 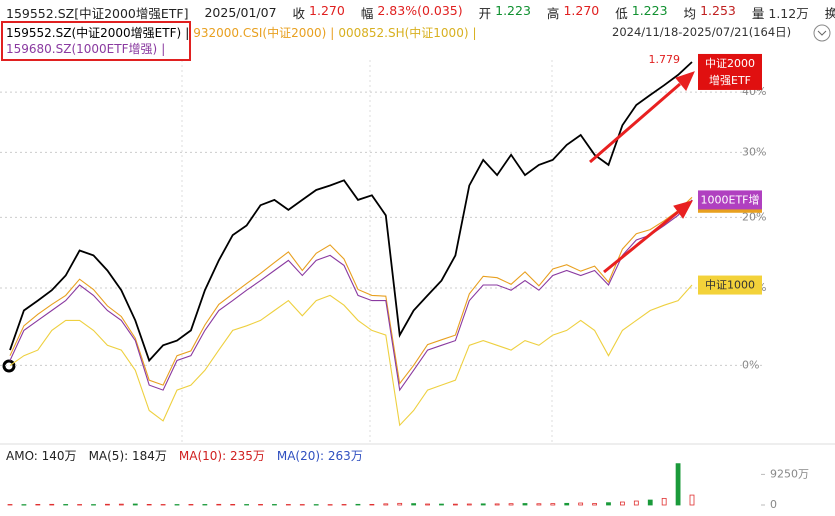 I want to click on end-label: 1000ETF增, so click(x=730, y=199).